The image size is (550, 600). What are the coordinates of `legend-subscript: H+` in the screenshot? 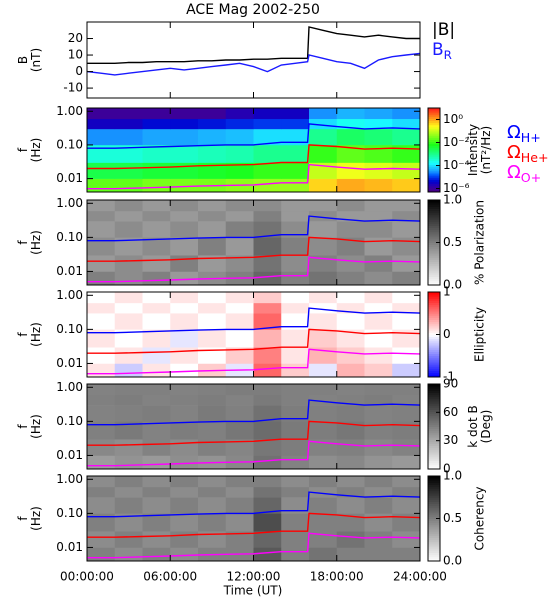 It's located at (531, 137).